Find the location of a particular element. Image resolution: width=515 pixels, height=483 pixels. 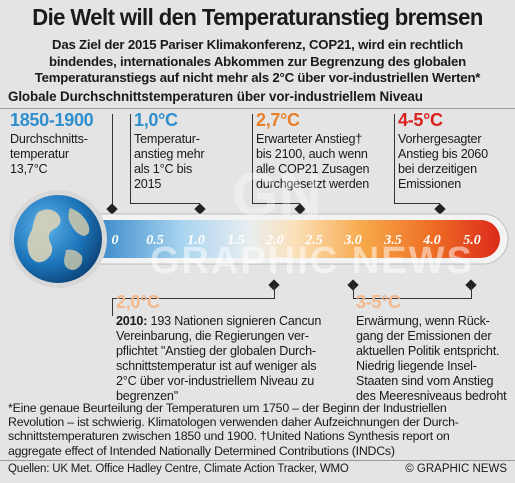

scale-label: 3.0 is located at coordinates (352, 240).